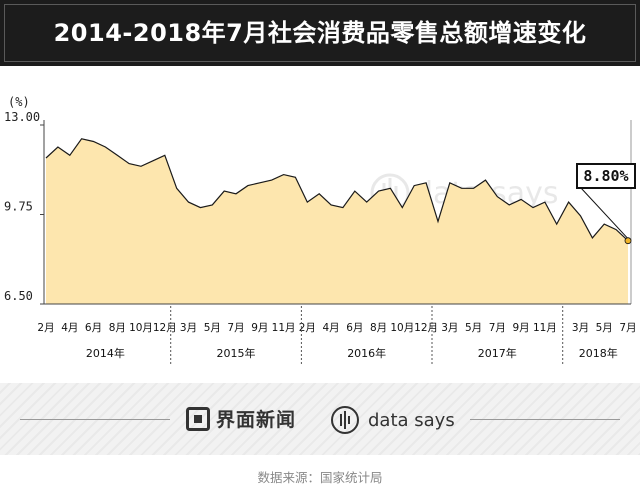 The image size is (640, 504). I want to click on year-label: 2015年, so click(236, 353).